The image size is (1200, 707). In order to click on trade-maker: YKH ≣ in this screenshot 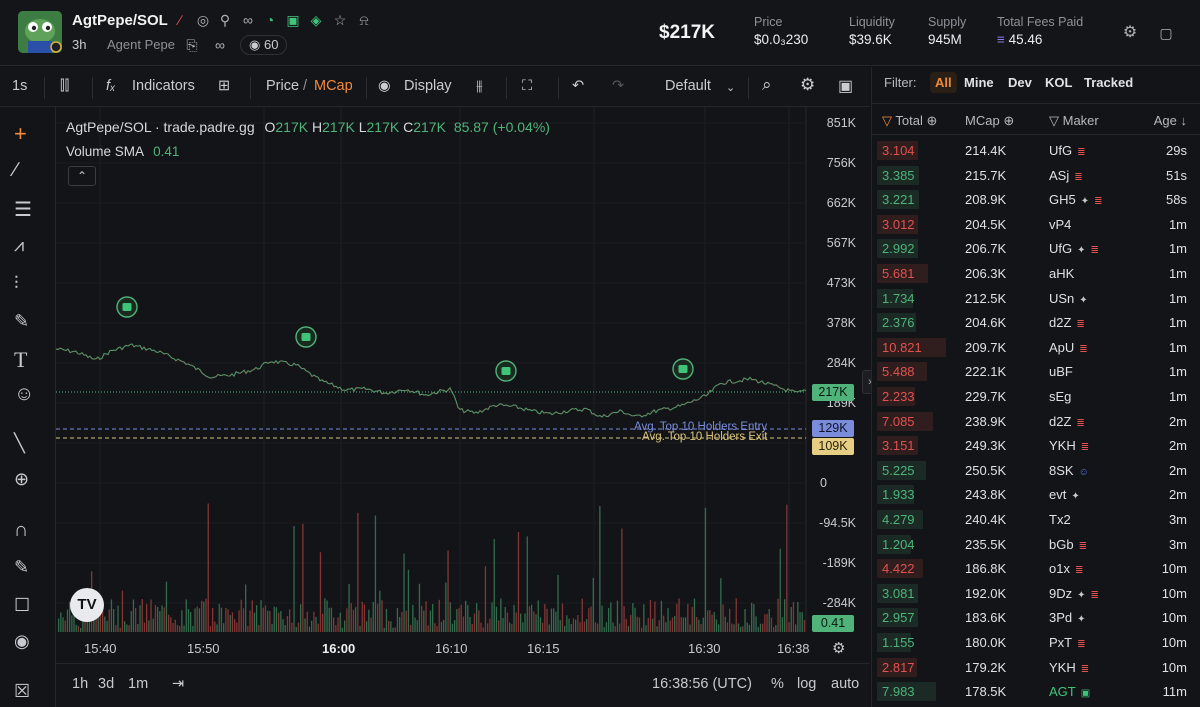, I will do `click(1069, 667)`.